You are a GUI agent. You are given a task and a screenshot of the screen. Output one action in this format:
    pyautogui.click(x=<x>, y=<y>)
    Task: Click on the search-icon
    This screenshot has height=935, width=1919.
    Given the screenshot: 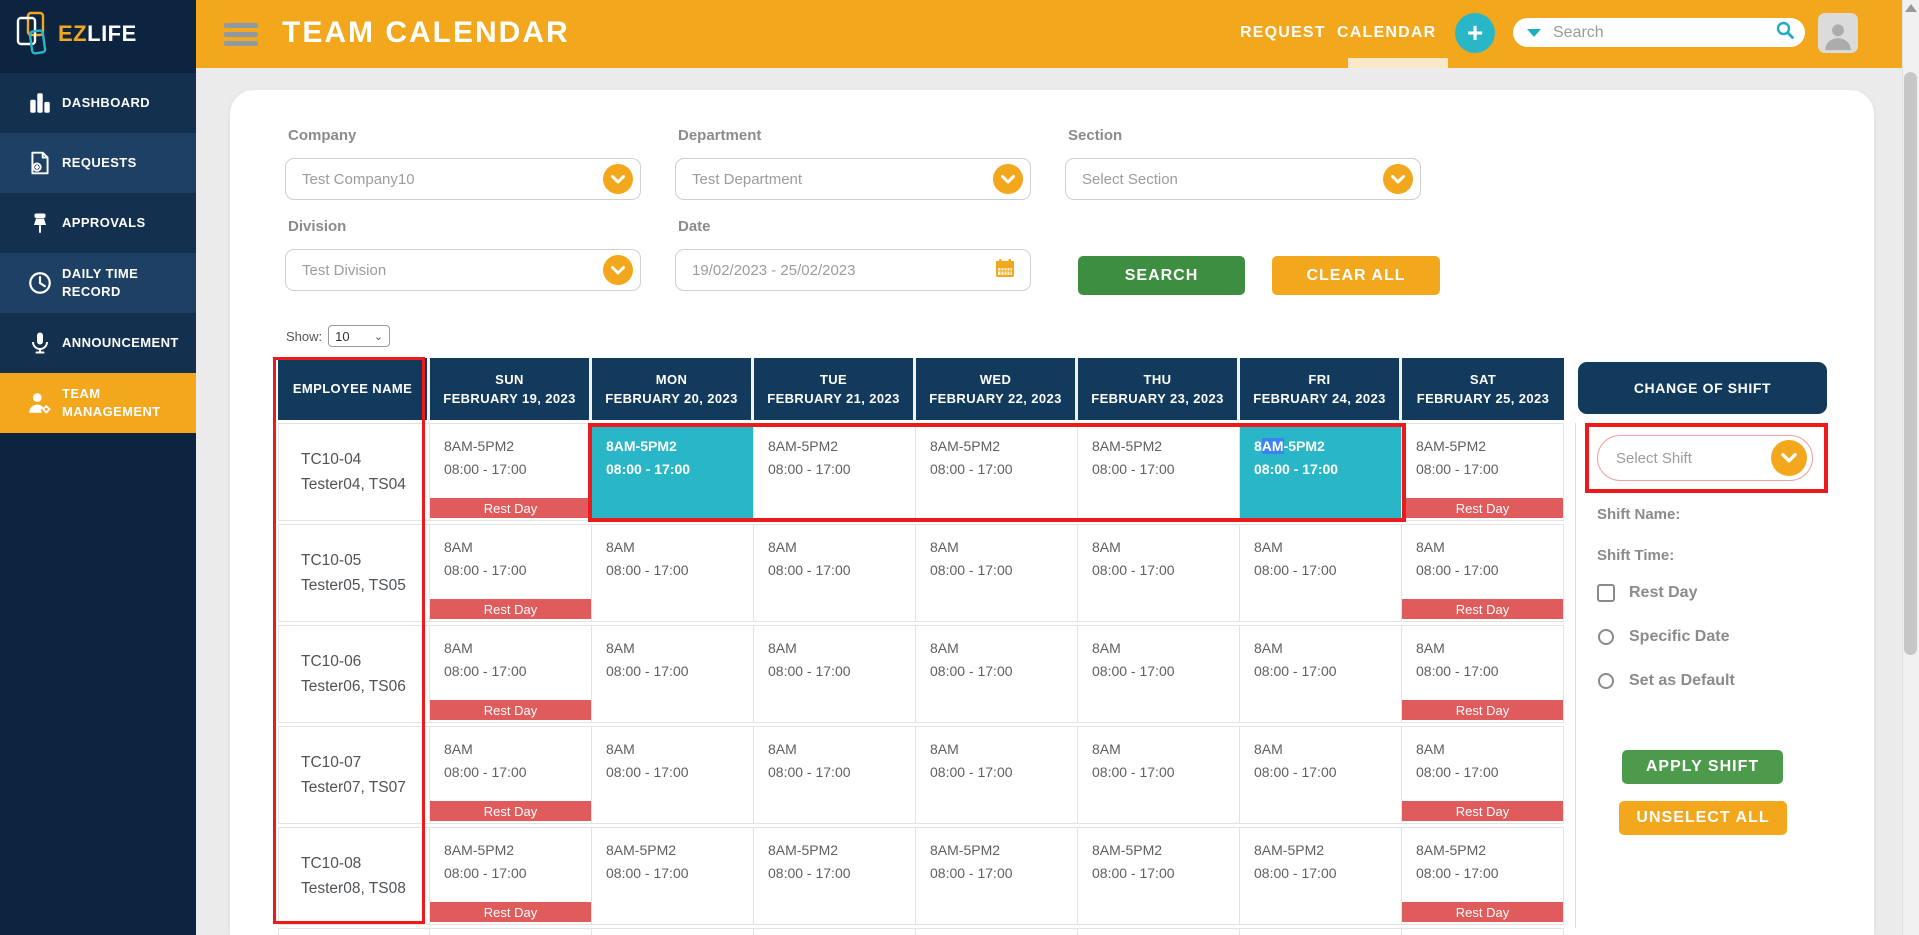 What is the action you would take?
    pyautogui.click(x=1785, y=32)
    